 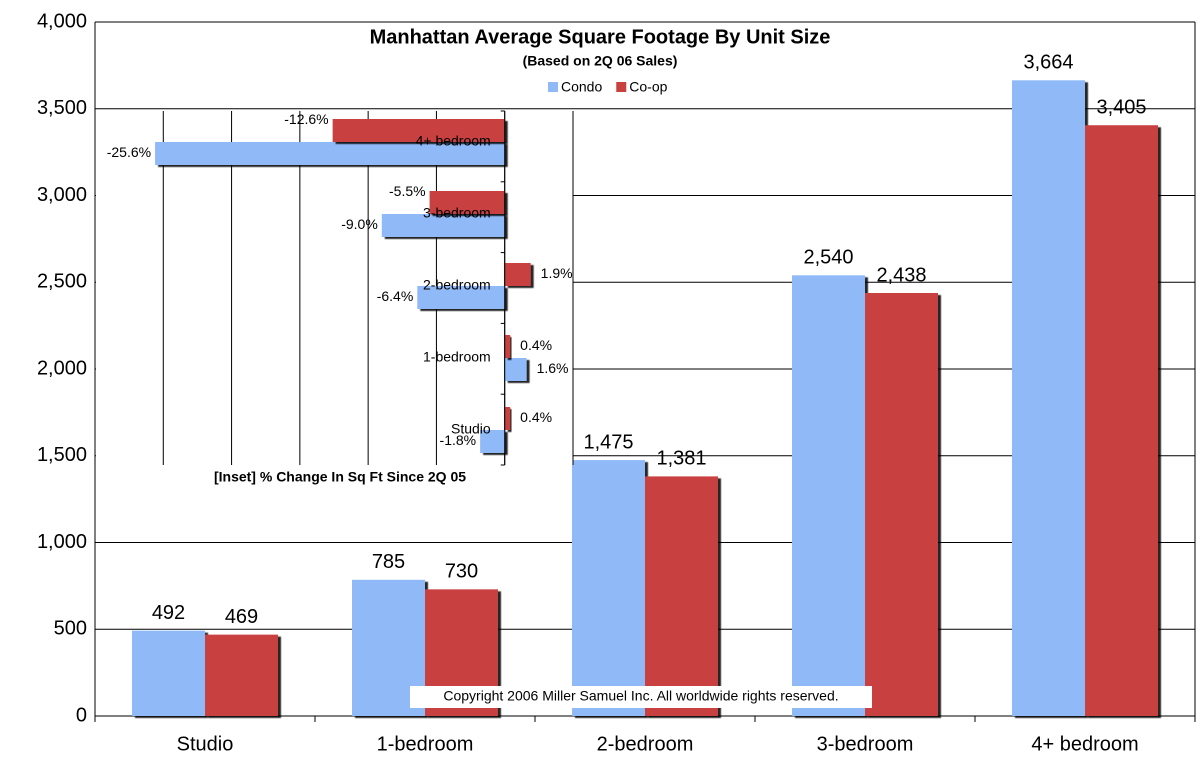 I want to click on legend-label: Co-op, so click(x=648, y=87).